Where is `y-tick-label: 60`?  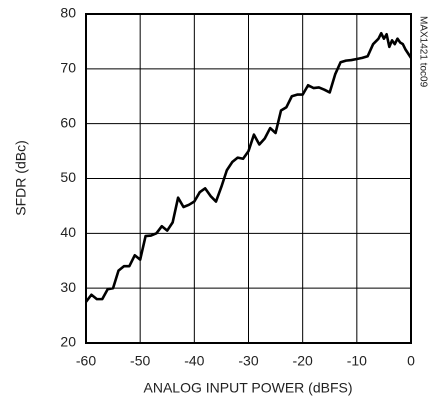 y-tick-label: 60 is located at coordinates (68, 122).